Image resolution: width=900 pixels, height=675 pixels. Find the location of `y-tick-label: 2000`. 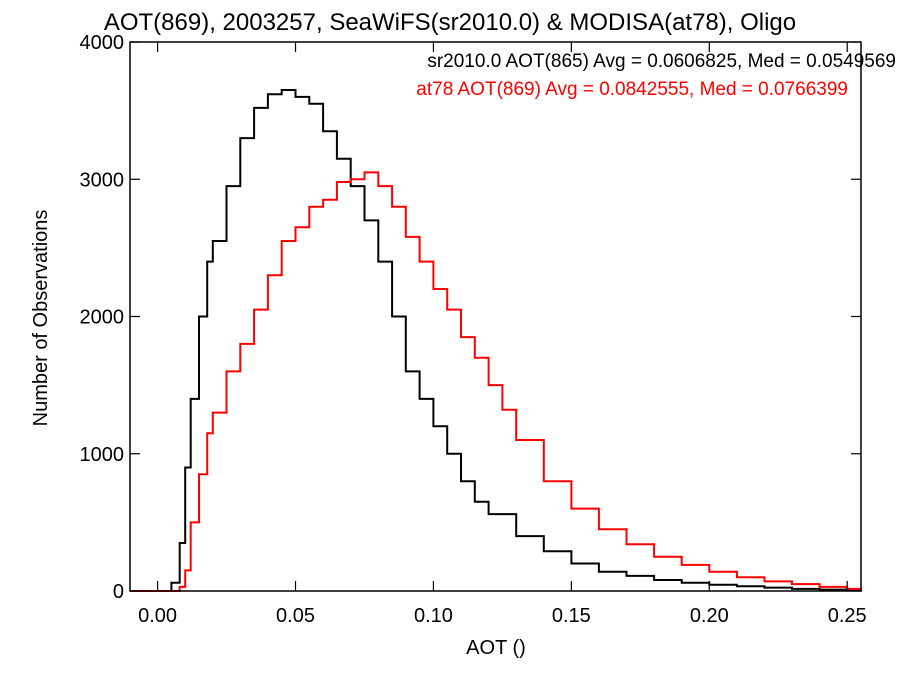

y-tick-label: 2000 is located at coordinates (102, 318).